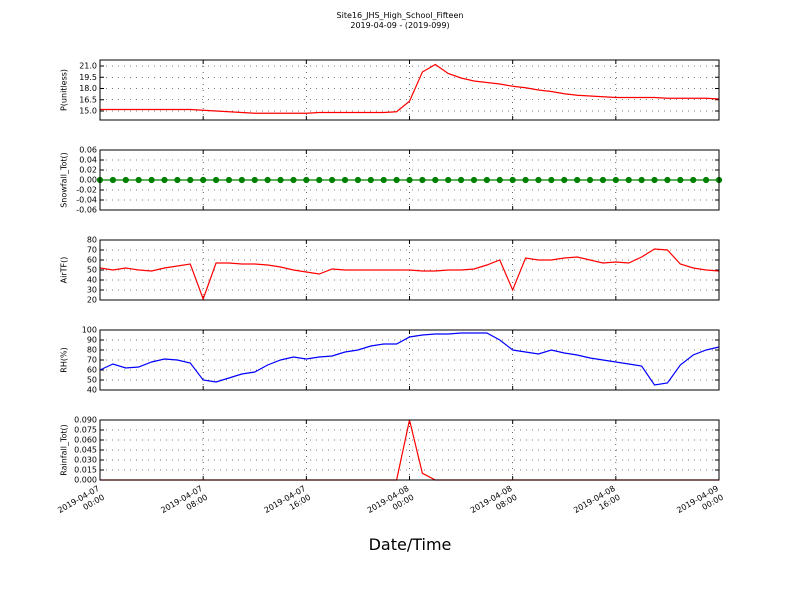 The image size is (800, 600). Describe the element at coordinates (85, 420) in the screenshot. I see `y-tick-label: 0.090` at that location.